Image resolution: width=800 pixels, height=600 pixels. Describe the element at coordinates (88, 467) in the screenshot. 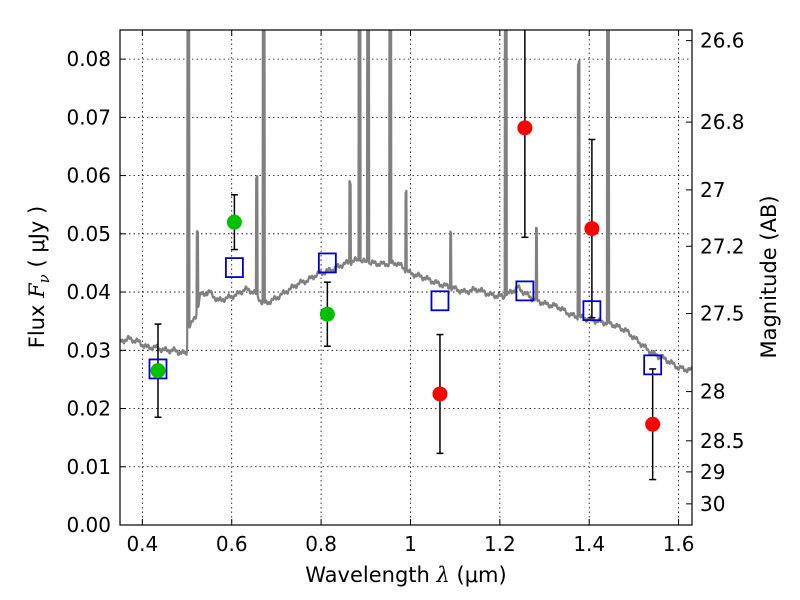

I see `y-tick-label: 0.01` at that location.